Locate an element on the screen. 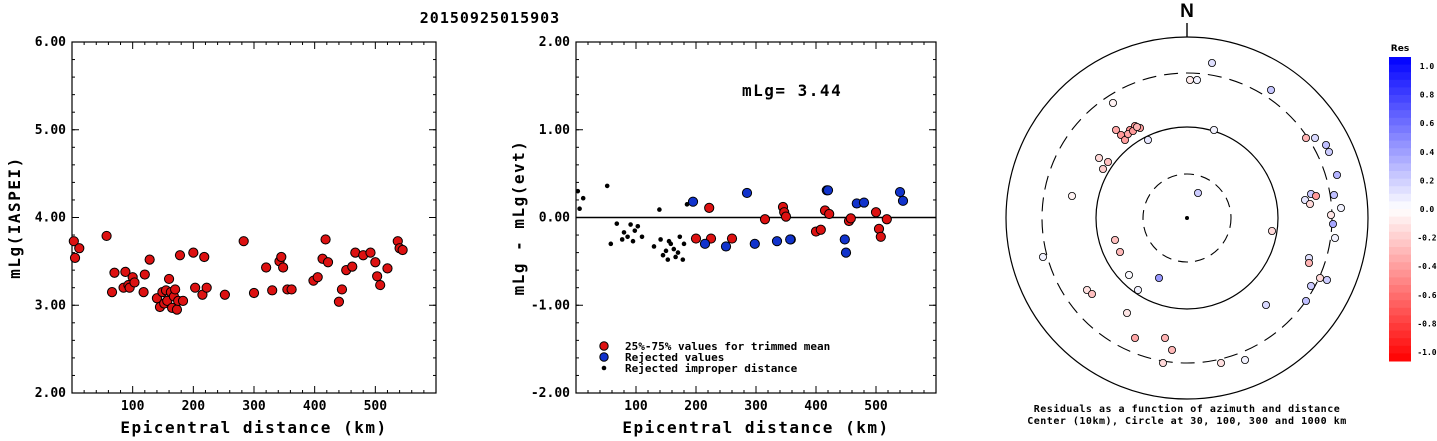 This screenshot has height=441, width=1437. y-tick-label: 4.00 is located at coordinates (50, 218).